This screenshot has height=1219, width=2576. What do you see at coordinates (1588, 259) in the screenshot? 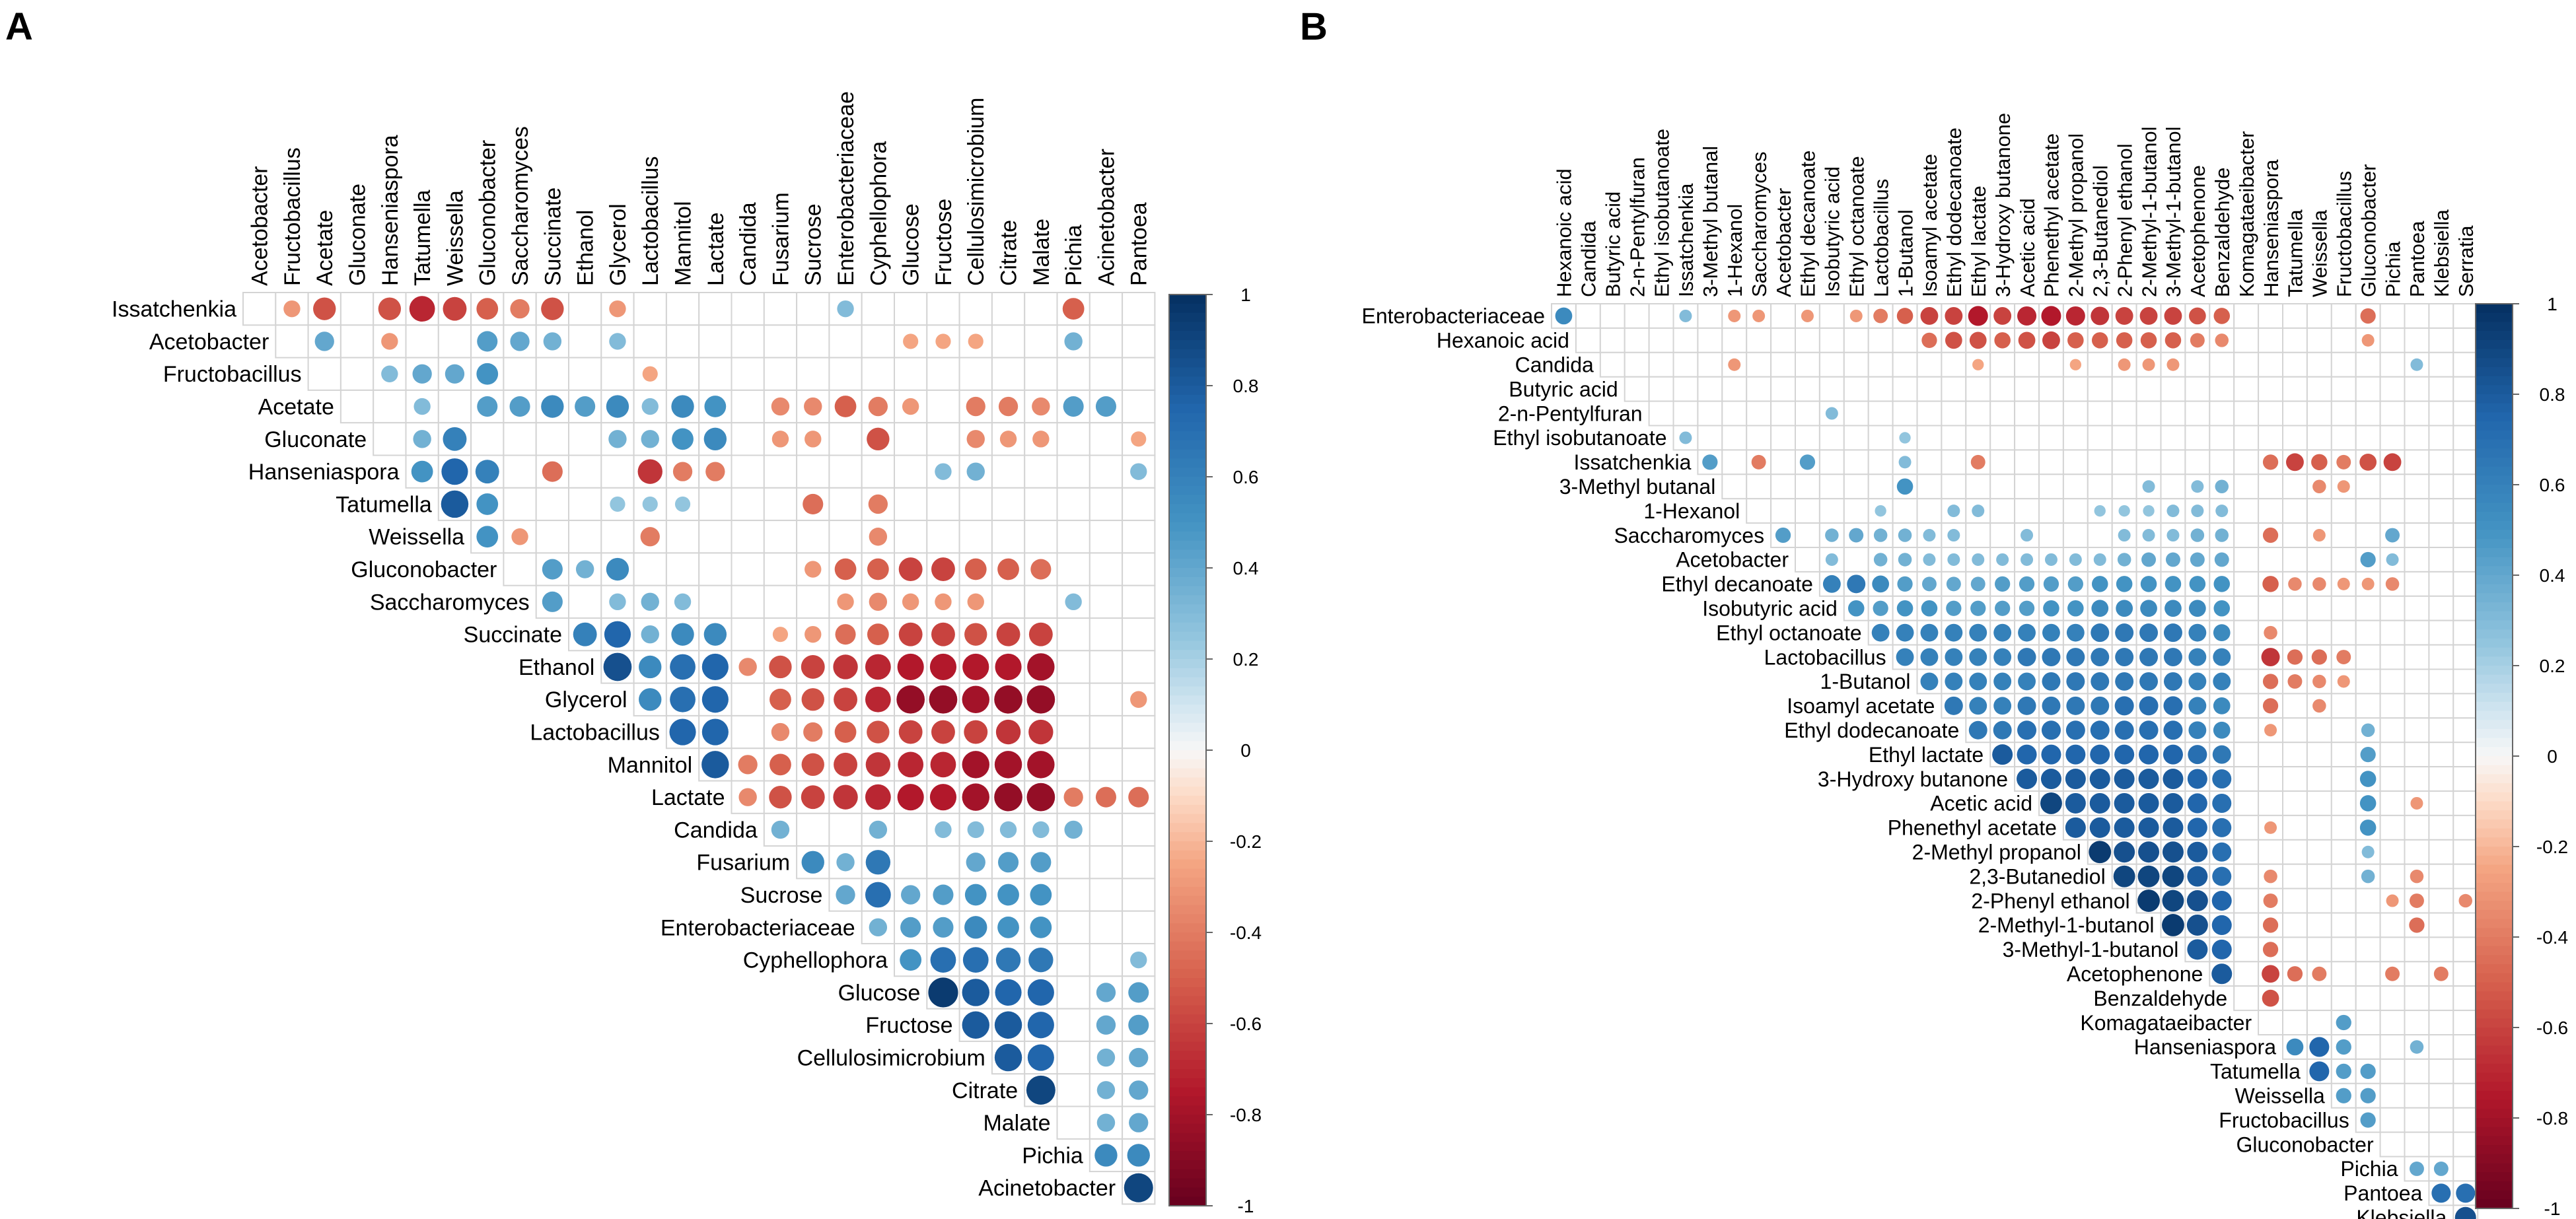
I see `column-label-candida: Candida` at bounding box center [1588, 259].